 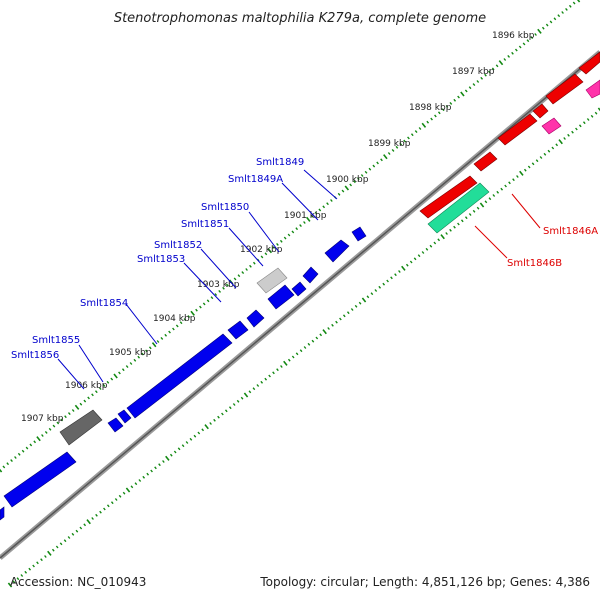 I want to click on gene-label: Smlt1846B, so click(x=534, y=263).